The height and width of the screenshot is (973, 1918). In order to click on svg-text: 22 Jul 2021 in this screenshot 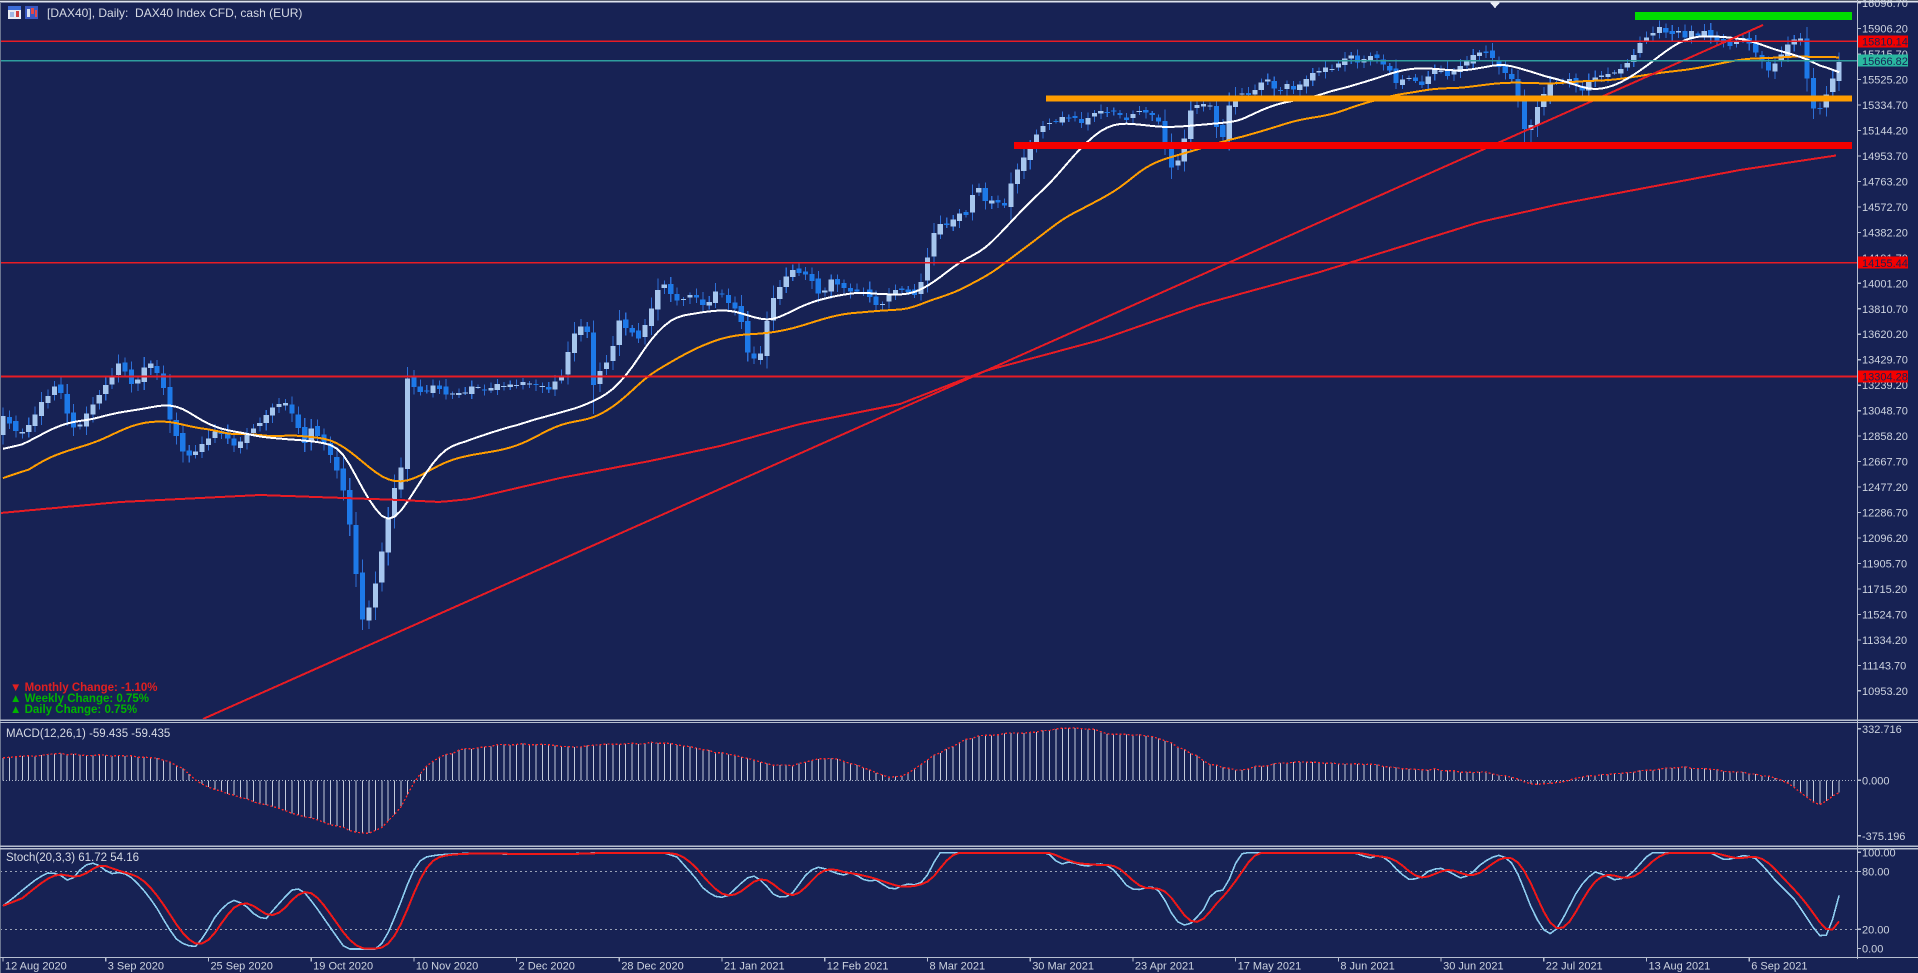, I will do `click(1574, 967)`.